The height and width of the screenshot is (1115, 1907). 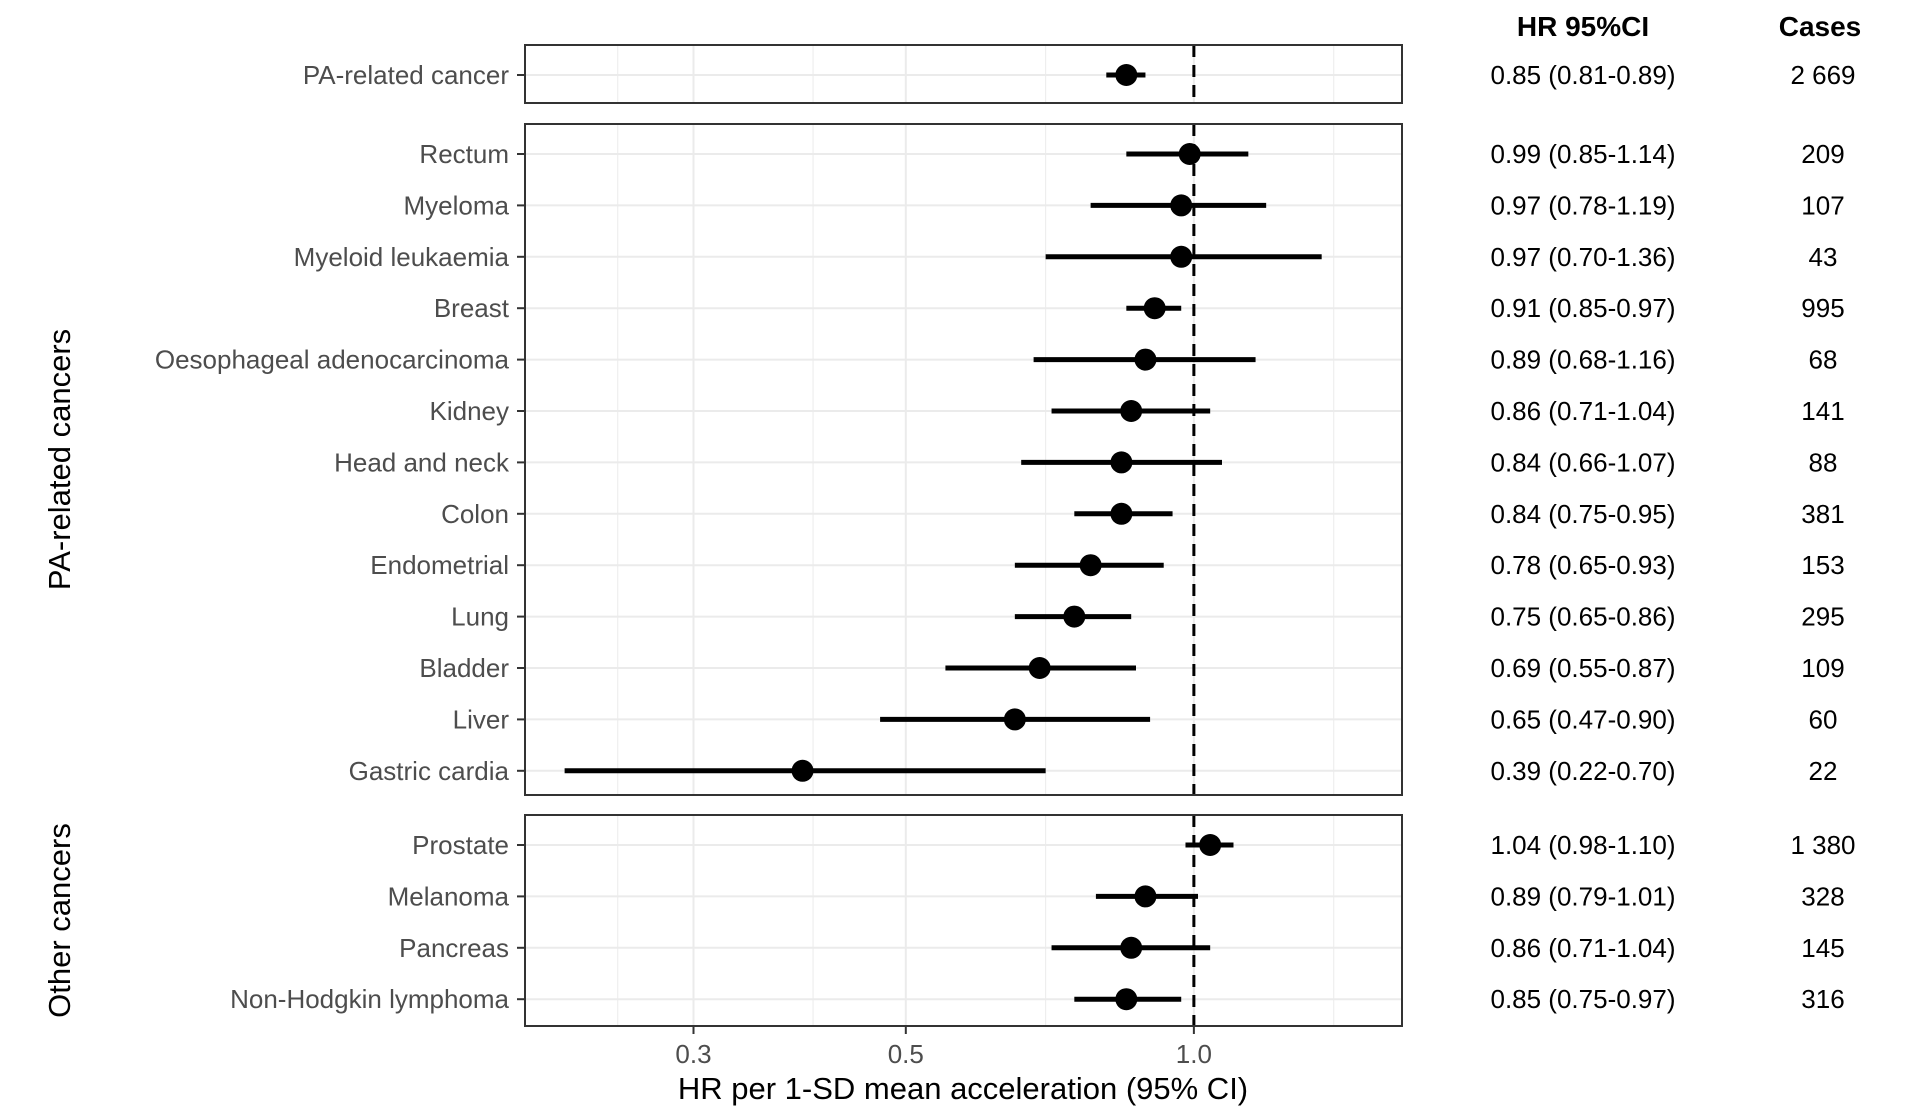 What do you see at coordinates (470, 411) in the screenshot?
I see `row-label: Kidney` at bounding box center [470, 411].